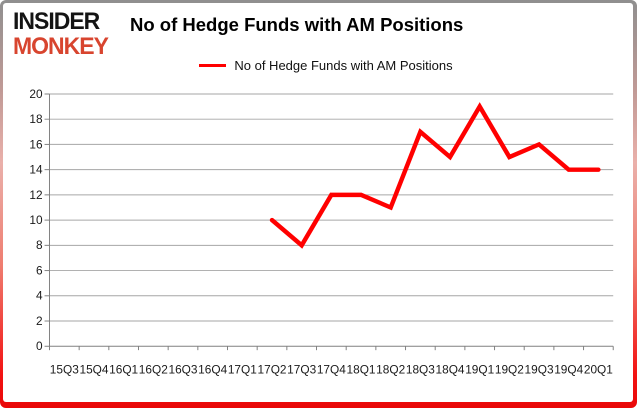  Describe the element at coordinates (182, 370) in the screenshot. I see `x-axis-label: 16Q3` at that location.